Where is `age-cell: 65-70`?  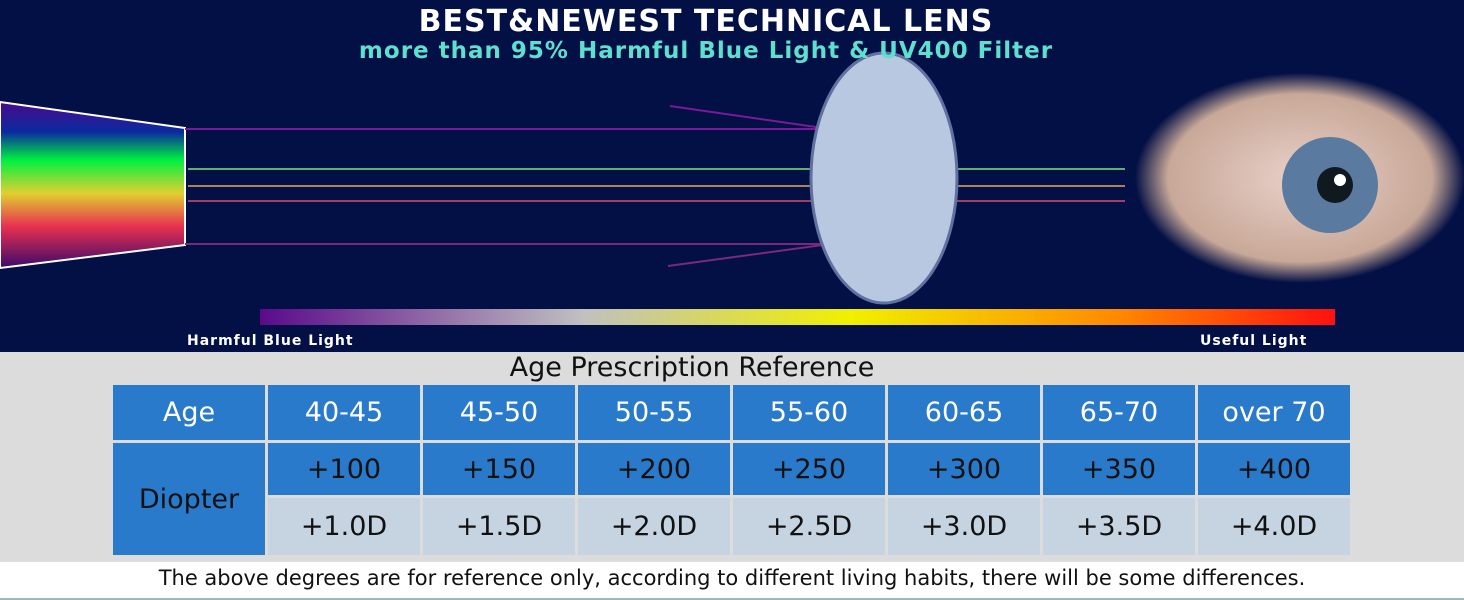
age-cell: 65-70 is located at coordinates (1119, 412).